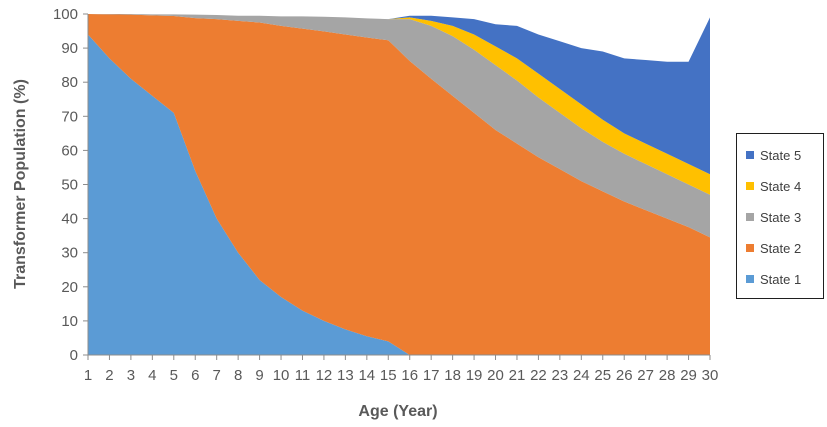  I want to click on y-axis-title: Transformer Population (%), so click(20, 184).